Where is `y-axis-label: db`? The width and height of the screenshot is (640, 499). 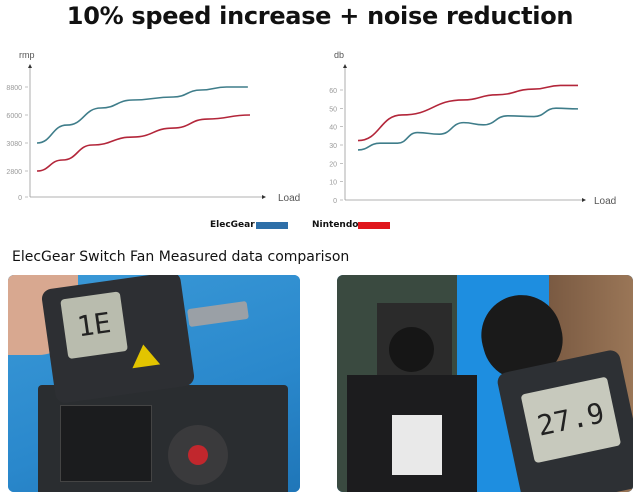
y-axis-label: db is located at coordinates (339, 55).